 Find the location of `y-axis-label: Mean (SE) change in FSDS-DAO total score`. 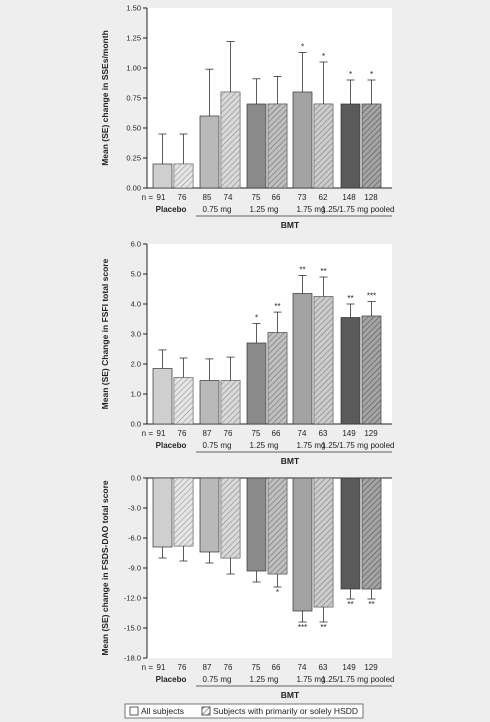

y-axis-label: Mean (SE) change in FSDS-DAO total score is located at coordinates (105, 567).